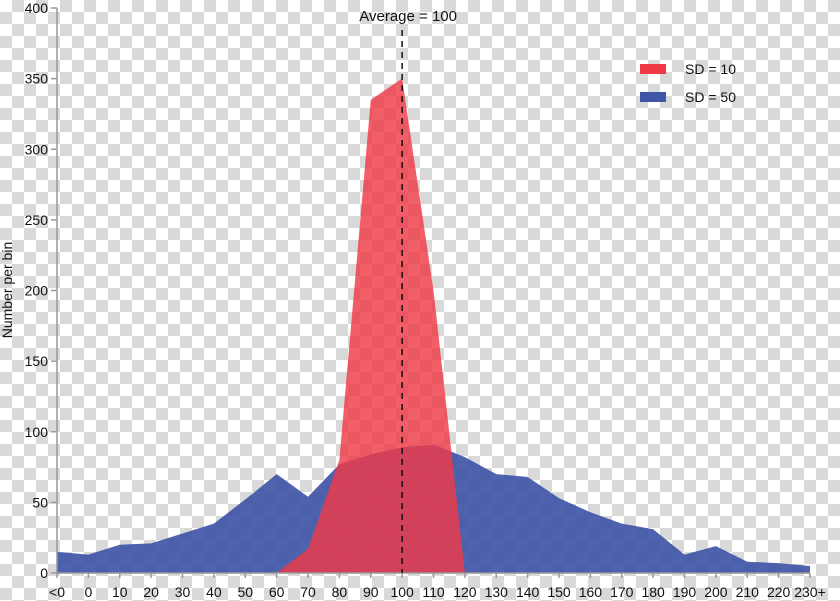 This screenshot has height=601, width=840. What do you see at coordinates (37, 291) in the screenshot?
I see `y-tick-label: 200` at bounding box center [37, 291].